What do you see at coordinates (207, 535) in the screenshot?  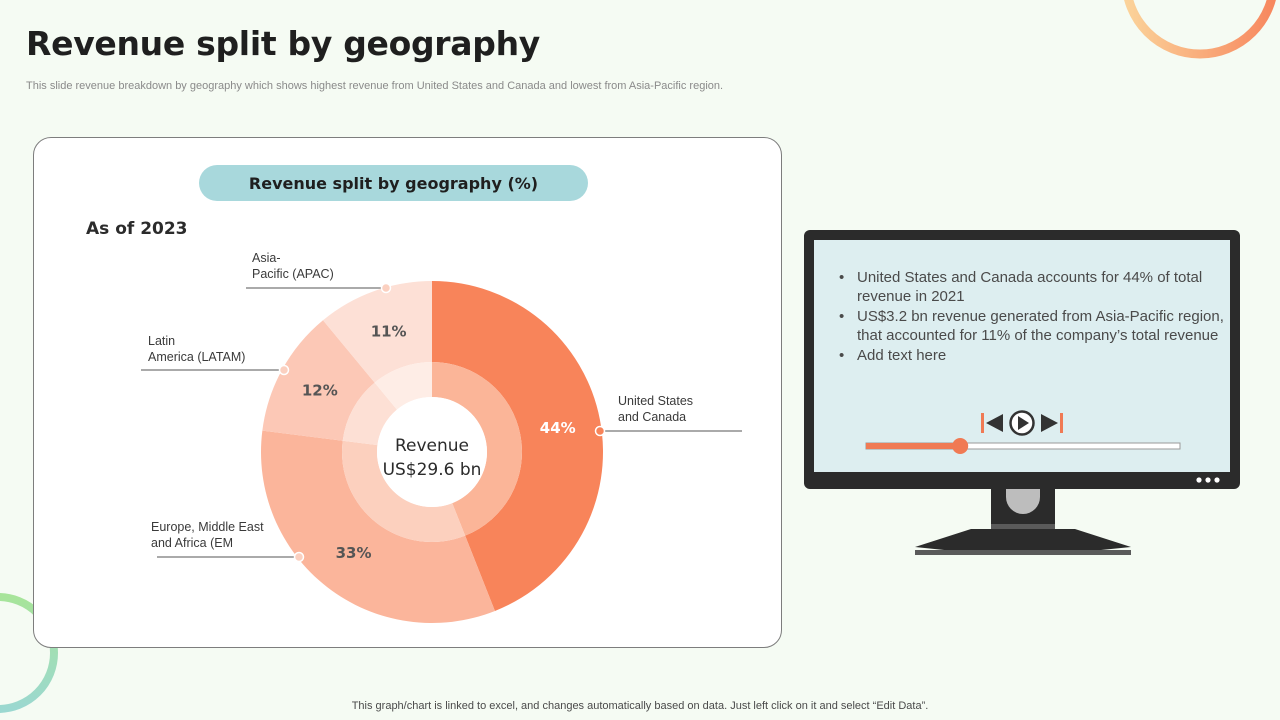 I see `category-label-emea: Europe, Middle East and Africa (EM` at bounding box center [207, 535].